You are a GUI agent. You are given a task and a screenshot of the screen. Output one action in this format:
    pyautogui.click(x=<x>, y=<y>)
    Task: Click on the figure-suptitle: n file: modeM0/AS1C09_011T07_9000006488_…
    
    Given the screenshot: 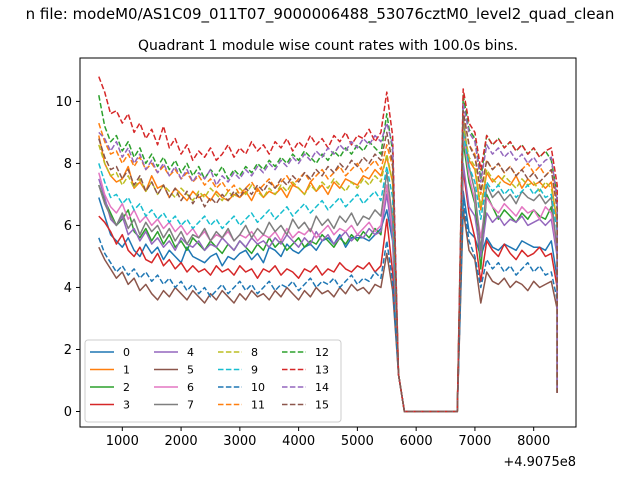 What is the action you would take?
    pyautogui.click(x=320, y=14)
    